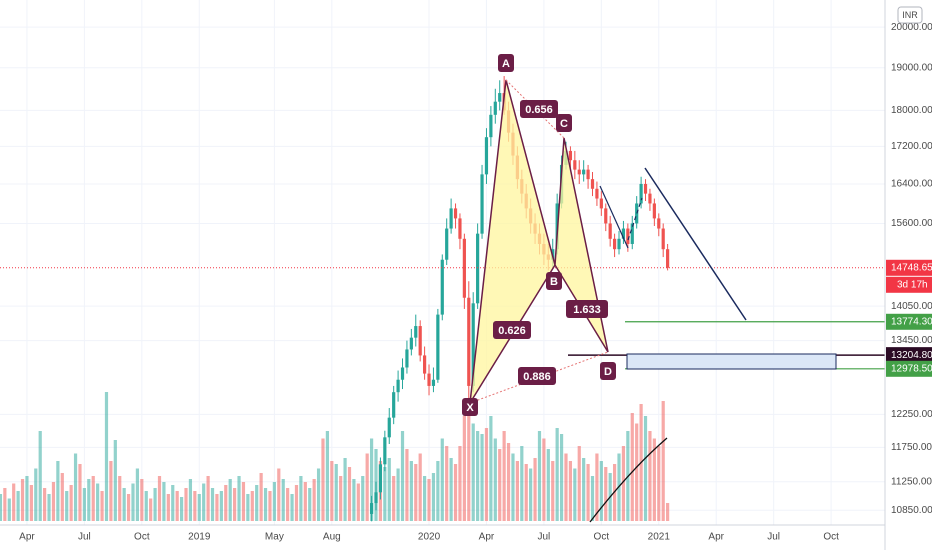  What do you see at coordinates (911, 414) in the screenshot?
I see `y-tick-label: 12250.00` at bounding box center [911, 414].